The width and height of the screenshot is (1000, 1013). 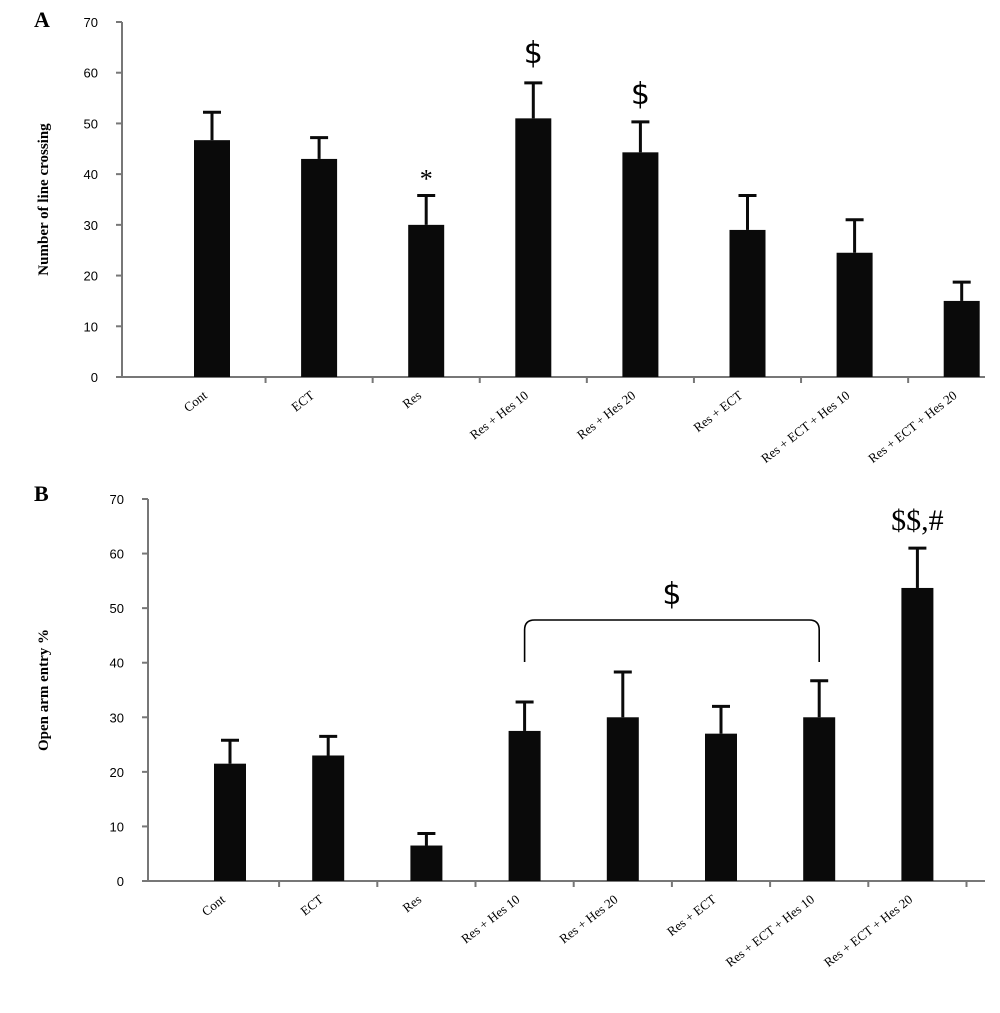 I want to click on panel-b-x-tick-label-res: Res, so click(x=412, y=904).